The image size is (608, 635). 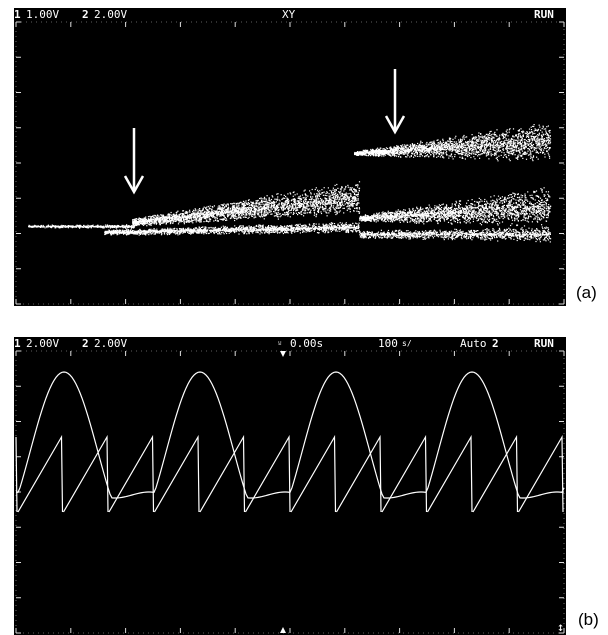 What do you see at coordinates (283, 630) in the screenshot?
I see `trigger-position-marker-bottom` at bounding box center [283, 630].